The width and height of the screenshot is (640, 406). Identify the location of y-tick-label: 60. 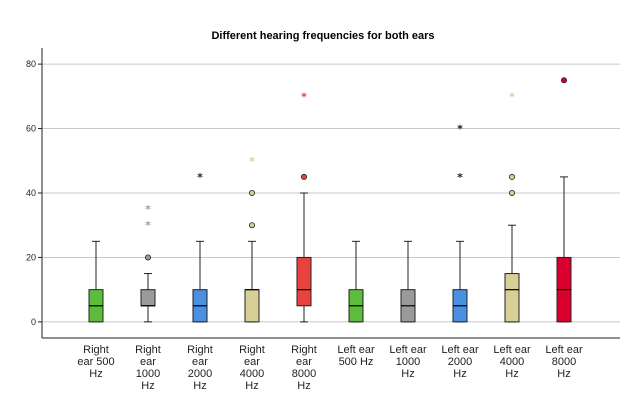
(31, 129).